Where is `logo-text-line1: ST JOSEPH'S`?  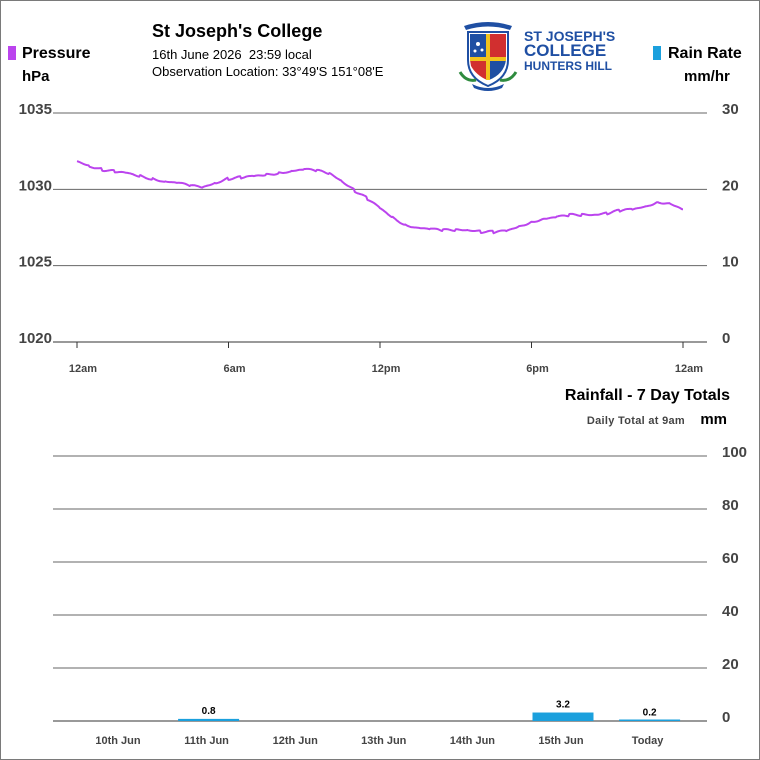
logo-text-line1: ST JOSEPH'S is located at coordinates (570, 36).